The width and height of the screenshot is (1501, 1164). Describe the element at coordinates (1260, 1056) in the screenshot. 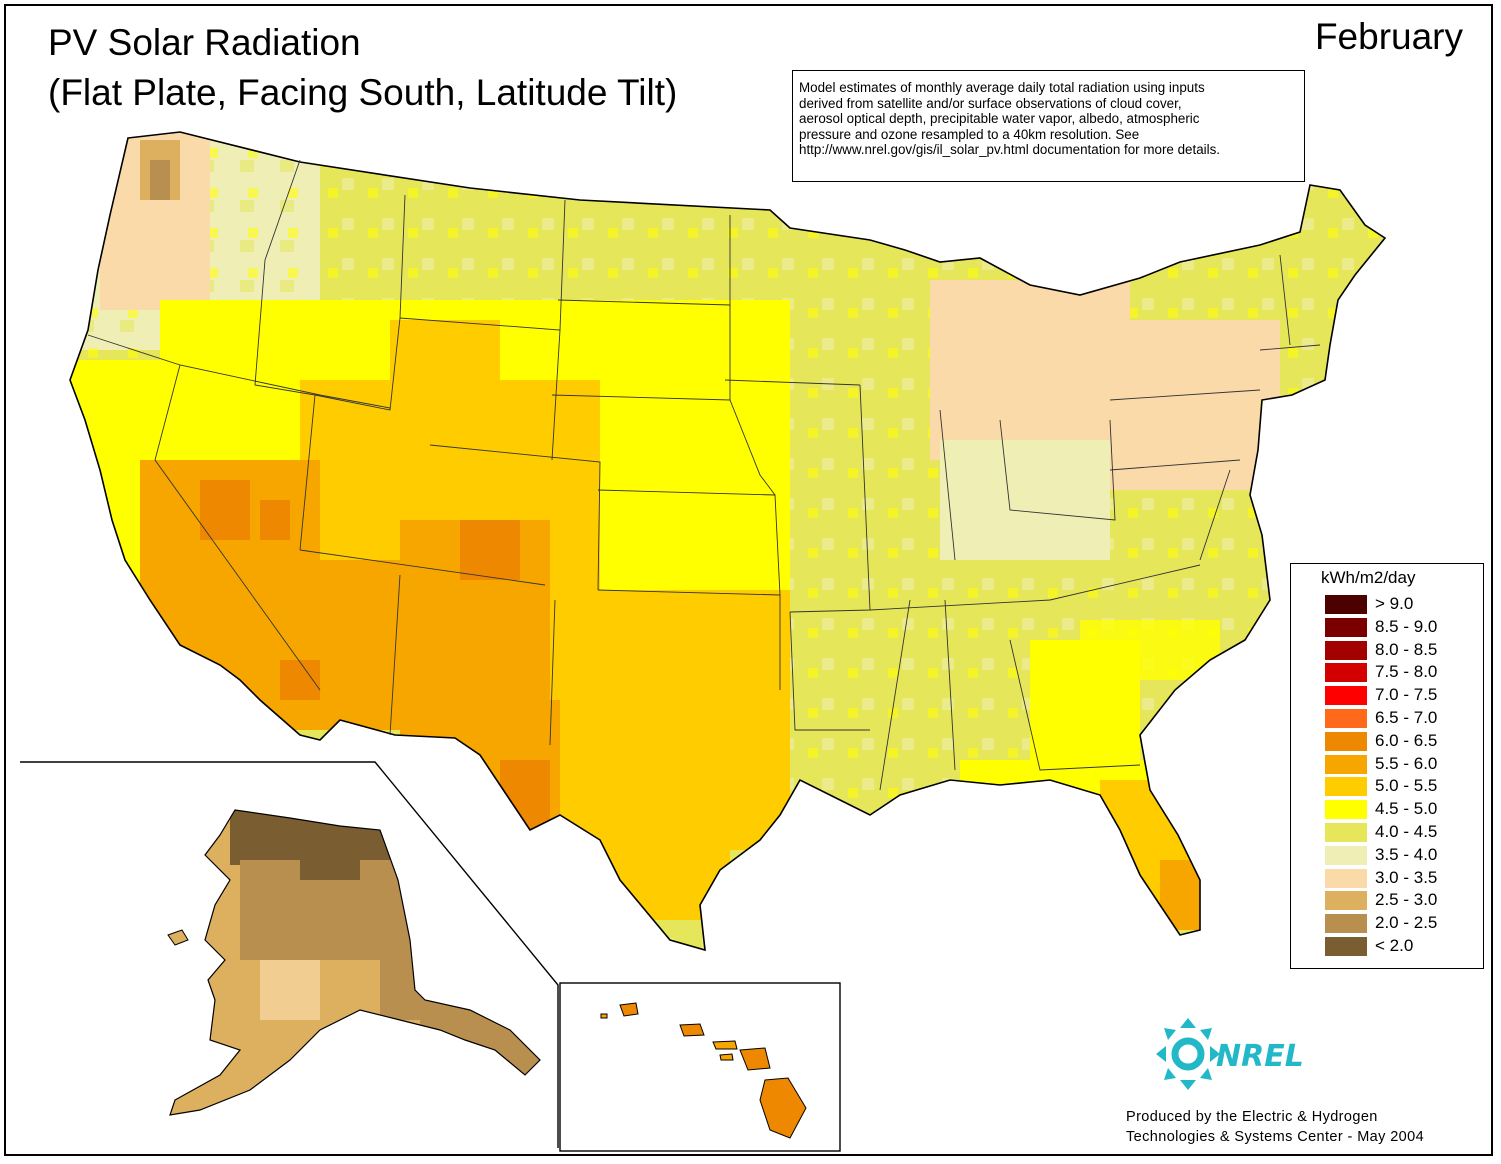

I see `nrel-logo-text: NREL` at that location.